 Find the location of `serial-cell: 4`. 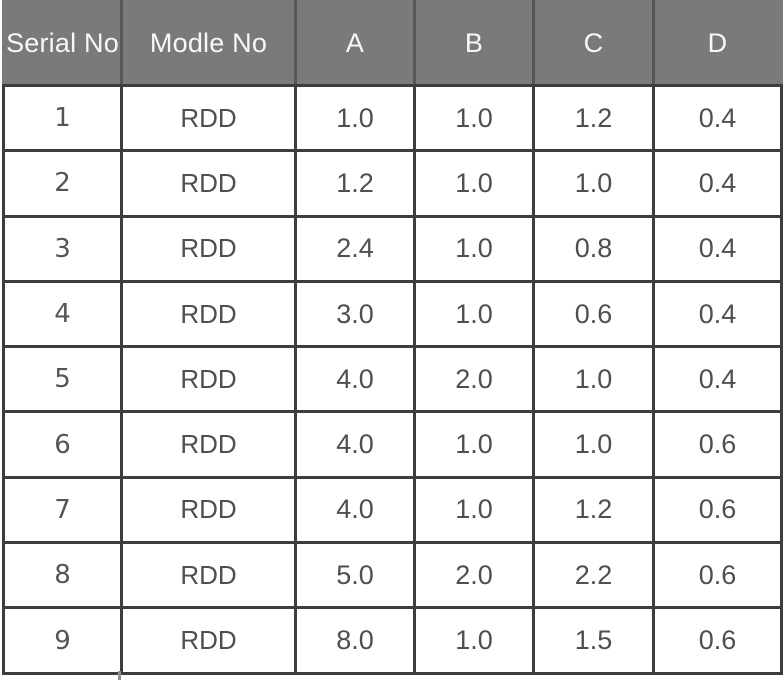

serial-cell: 4 is located at coordinates (62, 314).